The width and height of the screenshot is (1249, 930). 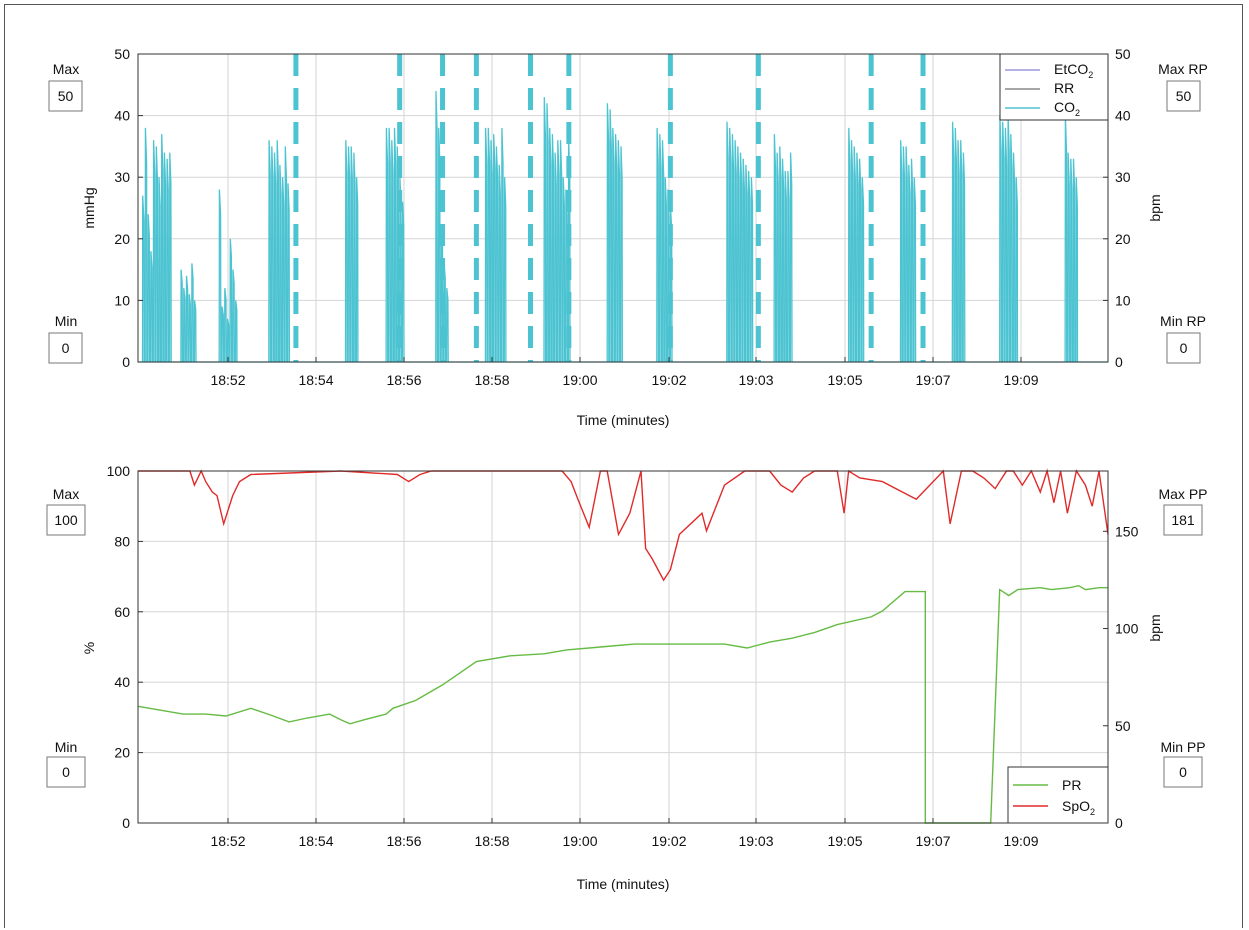 I want to click on capnography-legend: EtCO2 RR CO2, so click(x=1054, y=87).